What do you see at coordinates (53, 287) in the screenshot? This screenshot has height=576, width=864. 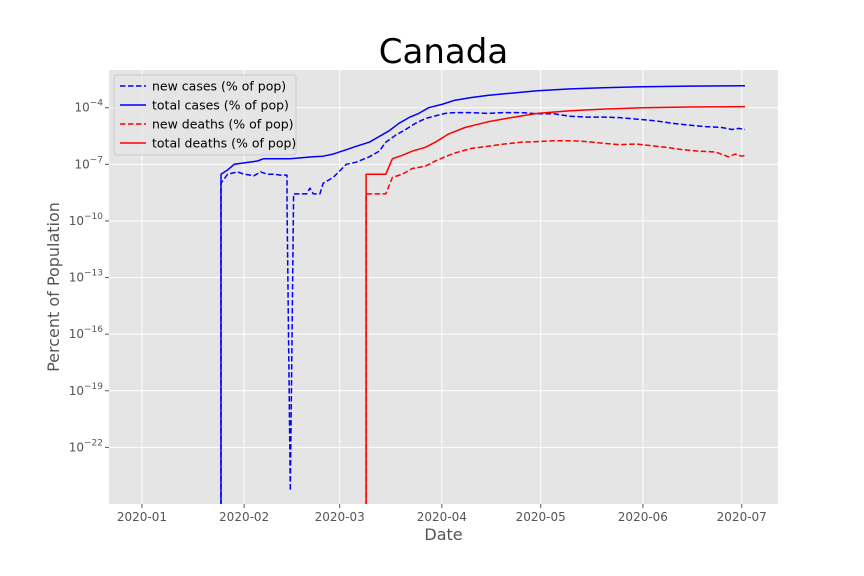 I see `y-axis-label: Percent of Population` at bounding box center [53, 287].